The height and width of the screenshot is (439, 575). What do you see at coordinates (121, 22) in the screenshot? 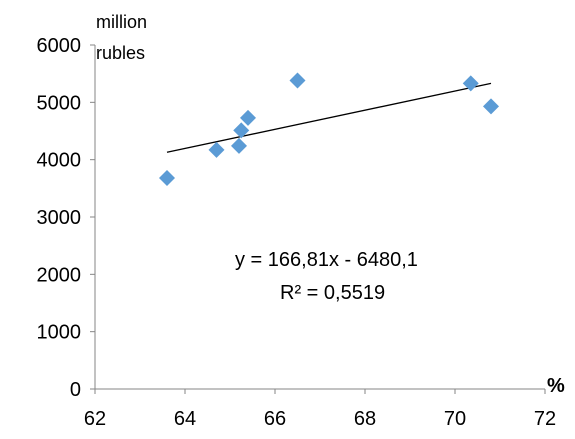
I see `y-axis-label-line-1: million` at bounding box center [121, 22].